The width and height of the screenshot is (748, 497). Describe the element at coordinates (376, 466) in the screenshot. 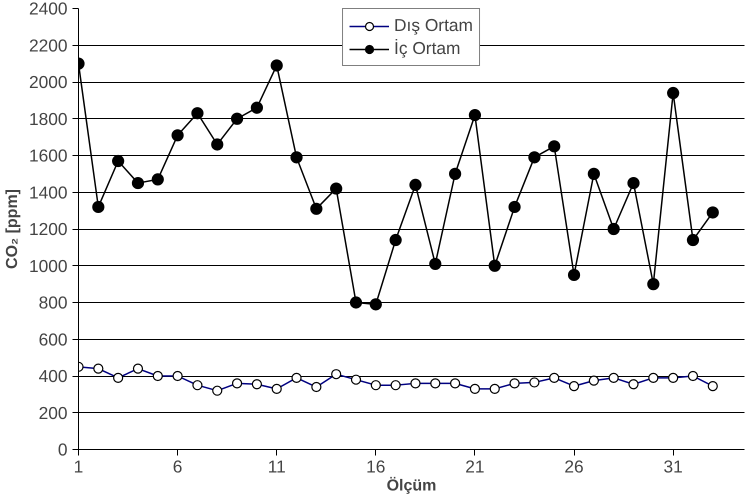

I see `x-tick-label: 16` at that location.